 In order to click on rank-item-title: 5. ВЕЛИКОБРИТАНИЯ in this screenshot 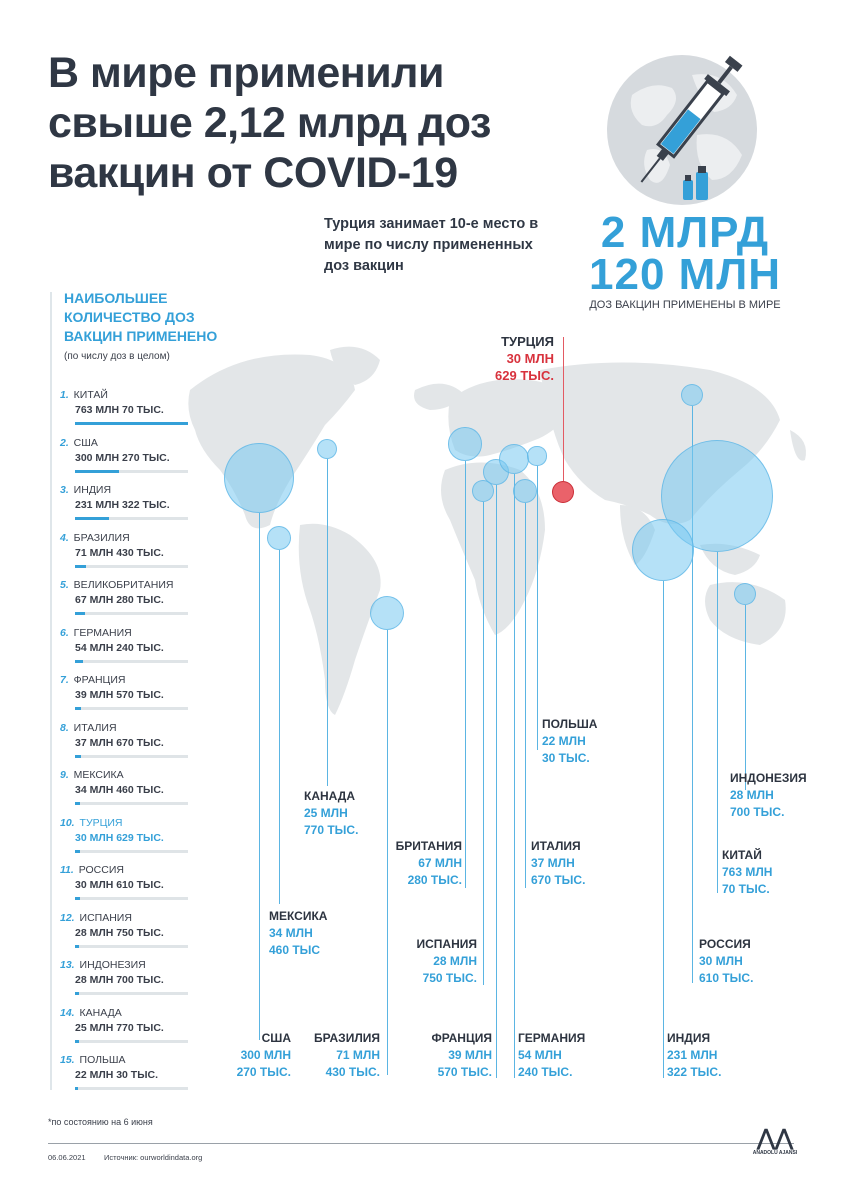, I will do `click(145, 585)`.